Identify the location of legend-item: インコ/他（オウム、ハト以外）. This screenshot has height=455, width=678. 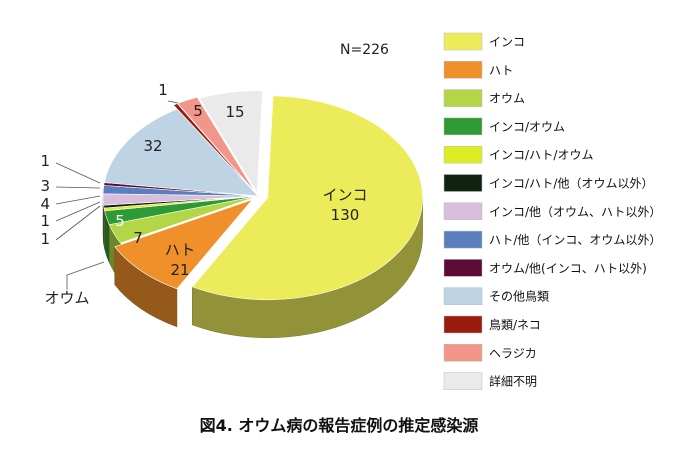
(552, 211).